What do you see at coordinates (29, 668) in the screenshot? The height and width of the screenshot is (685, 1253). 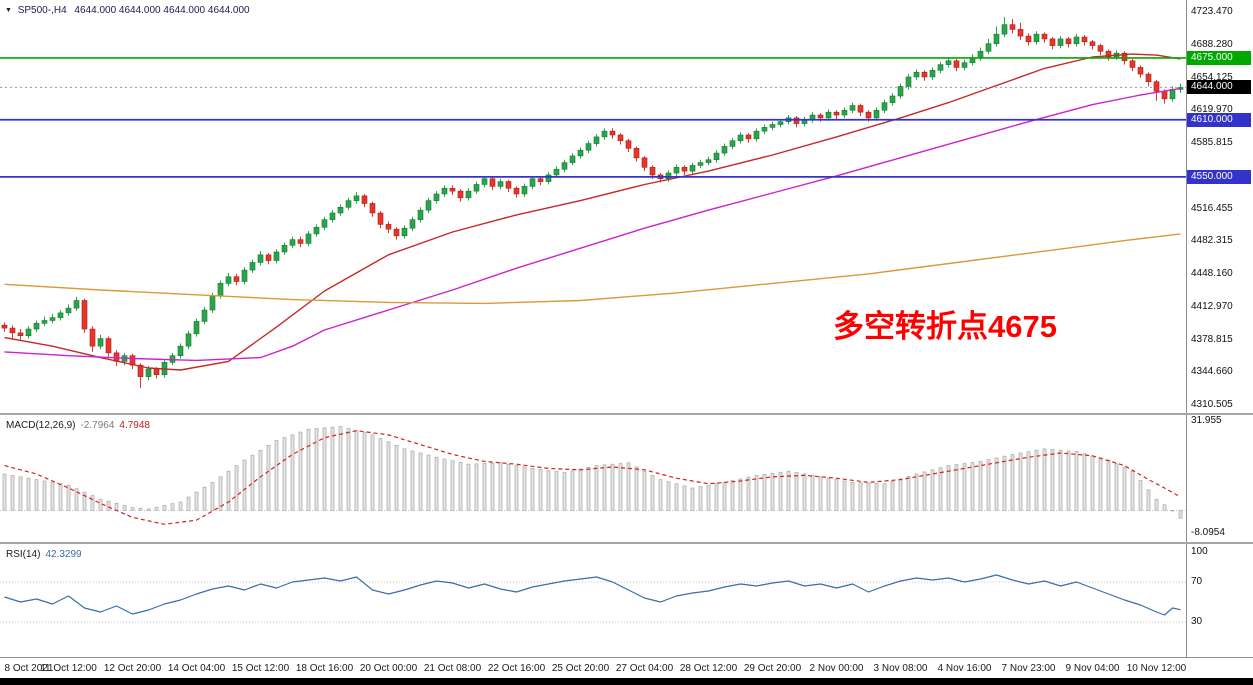 I see `time-axis-label: 8 Oct 2021` at bounding box center [29, 668].